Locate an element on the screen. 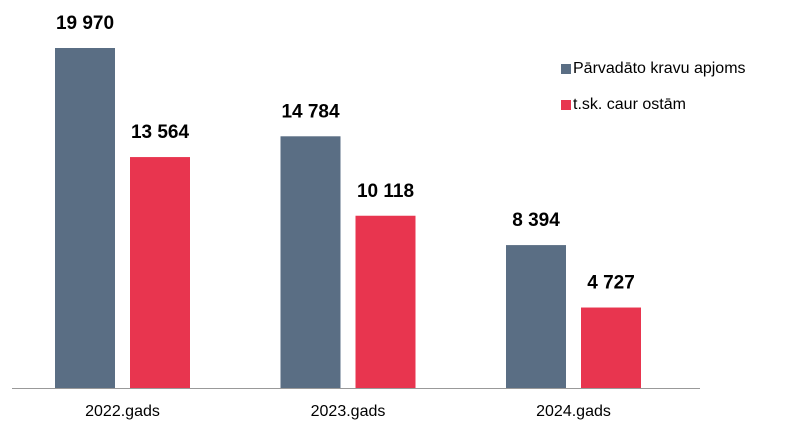  data-label: 14 784 is located at coordinates (310, 111).